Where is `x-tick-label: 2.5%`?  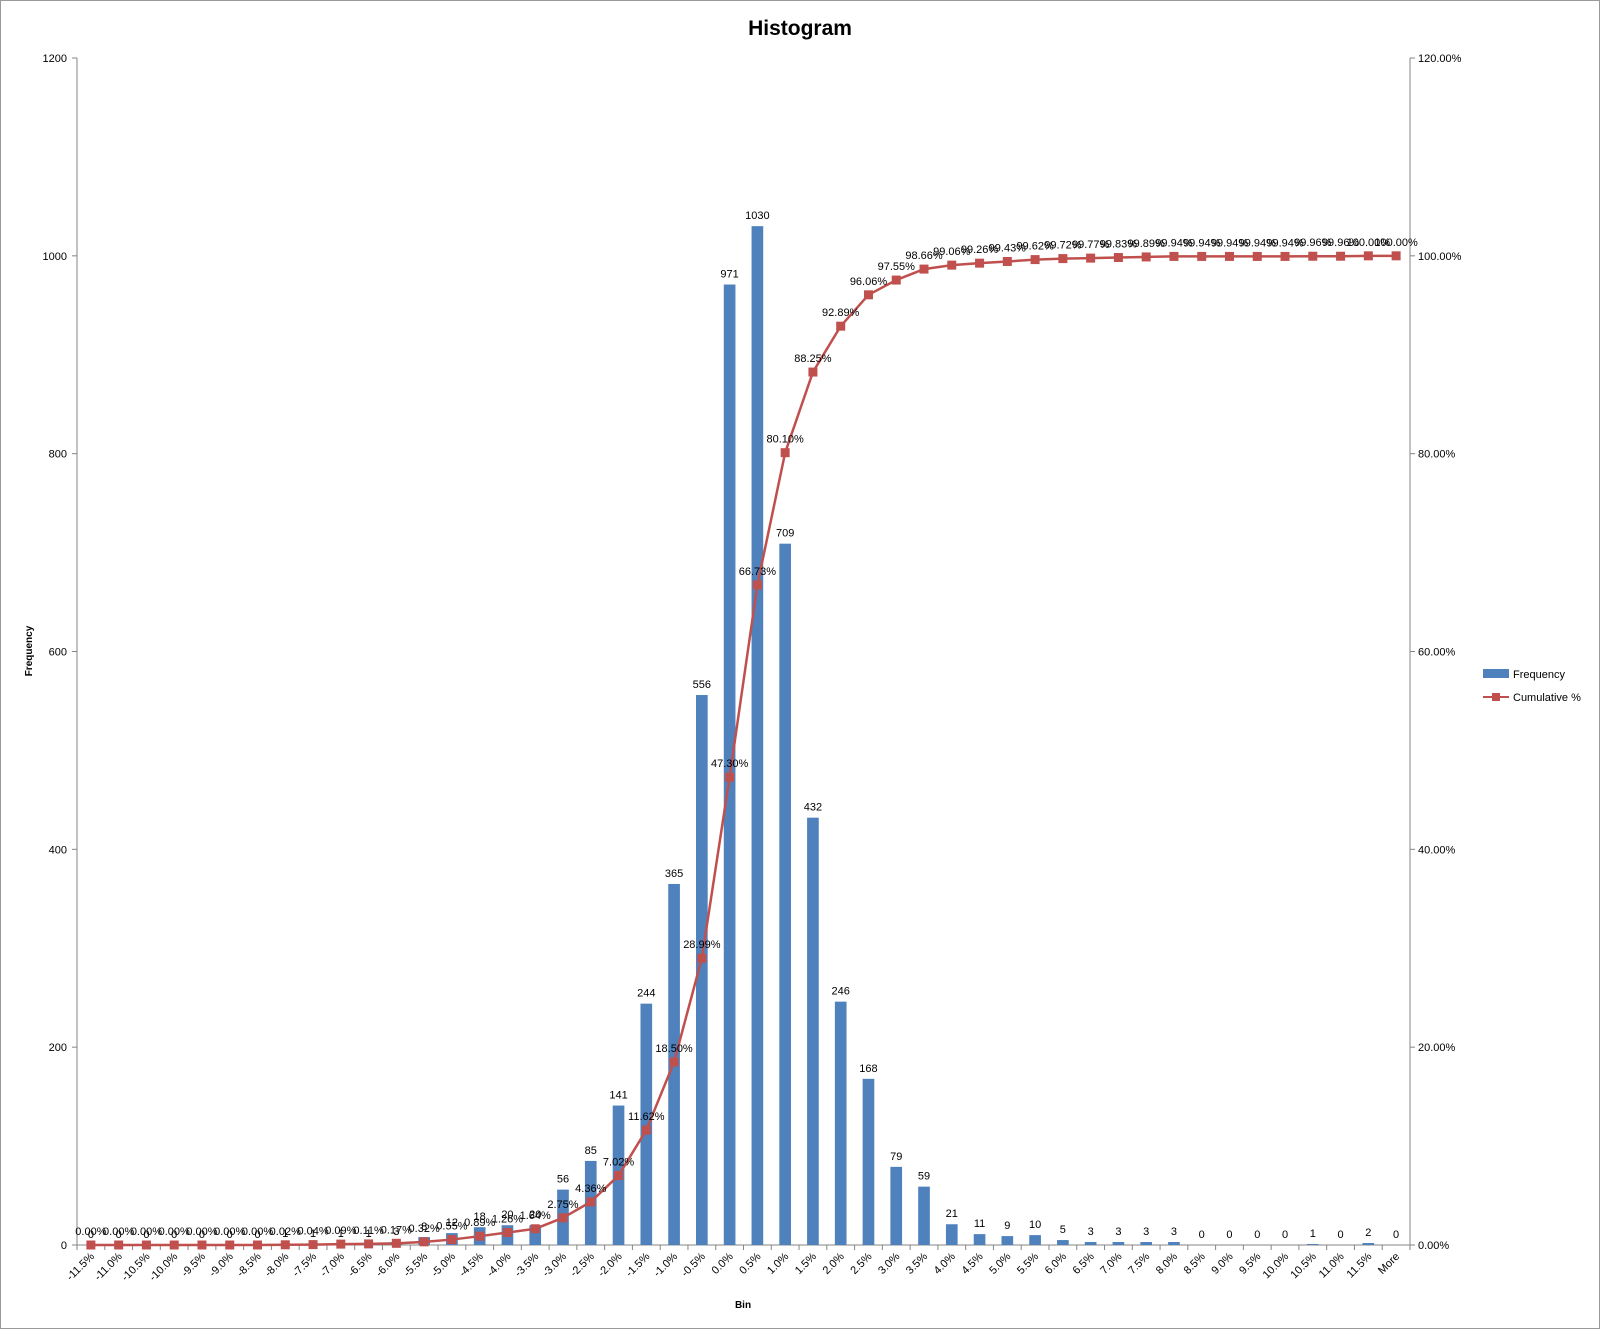 x-tick-label: 2.5% is located at coordinates (861, 1263).